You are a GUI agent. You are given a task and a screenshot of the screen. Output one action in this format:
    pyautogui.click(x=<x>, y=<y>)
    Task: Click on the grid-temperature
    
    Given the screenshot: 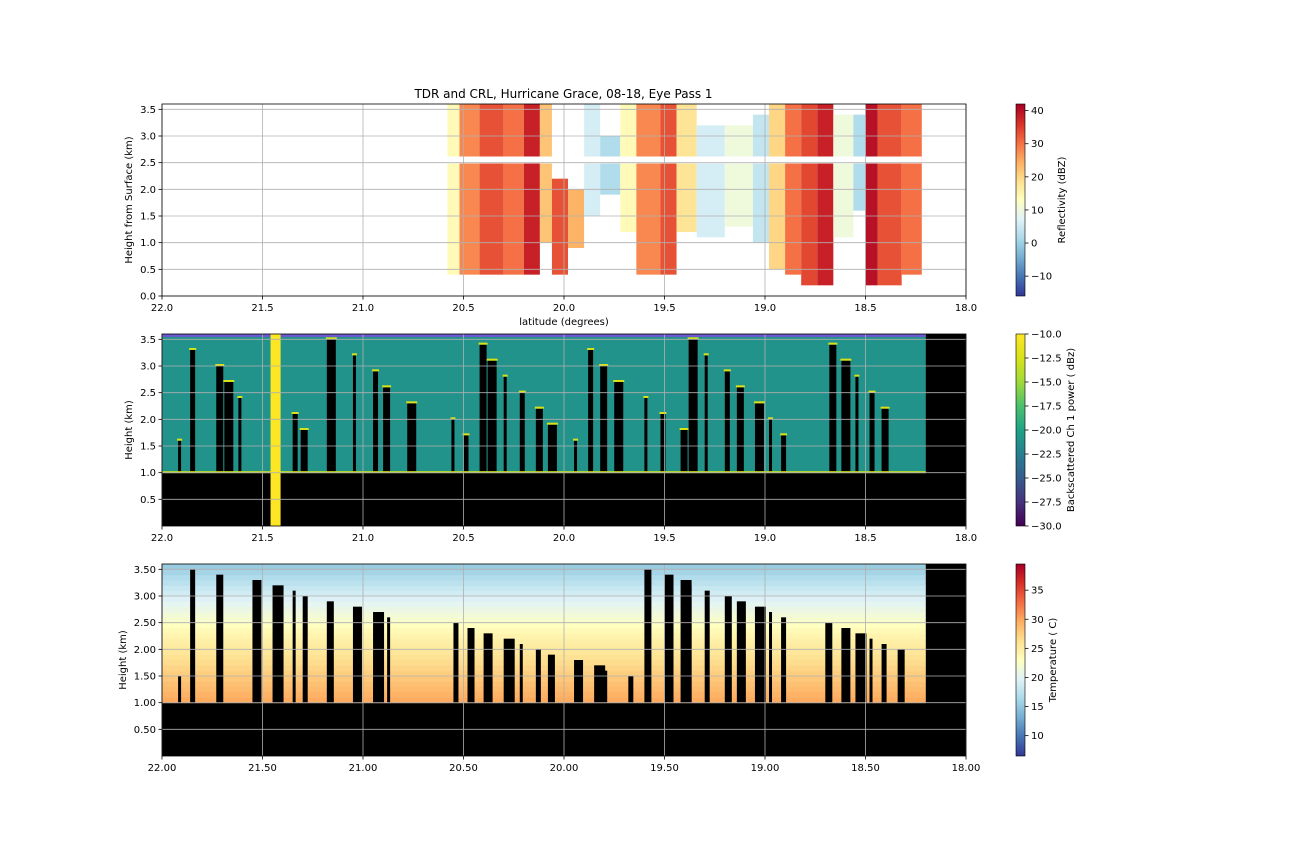 What is the action you would take?
    pyautogui.click(x=564, y=660)
    